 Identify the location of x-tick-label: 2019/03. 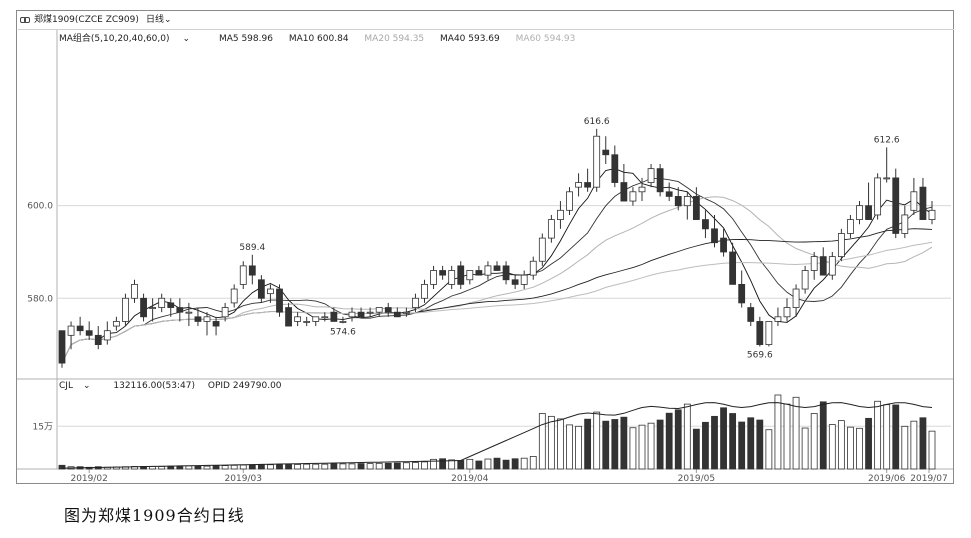
(243, 478).